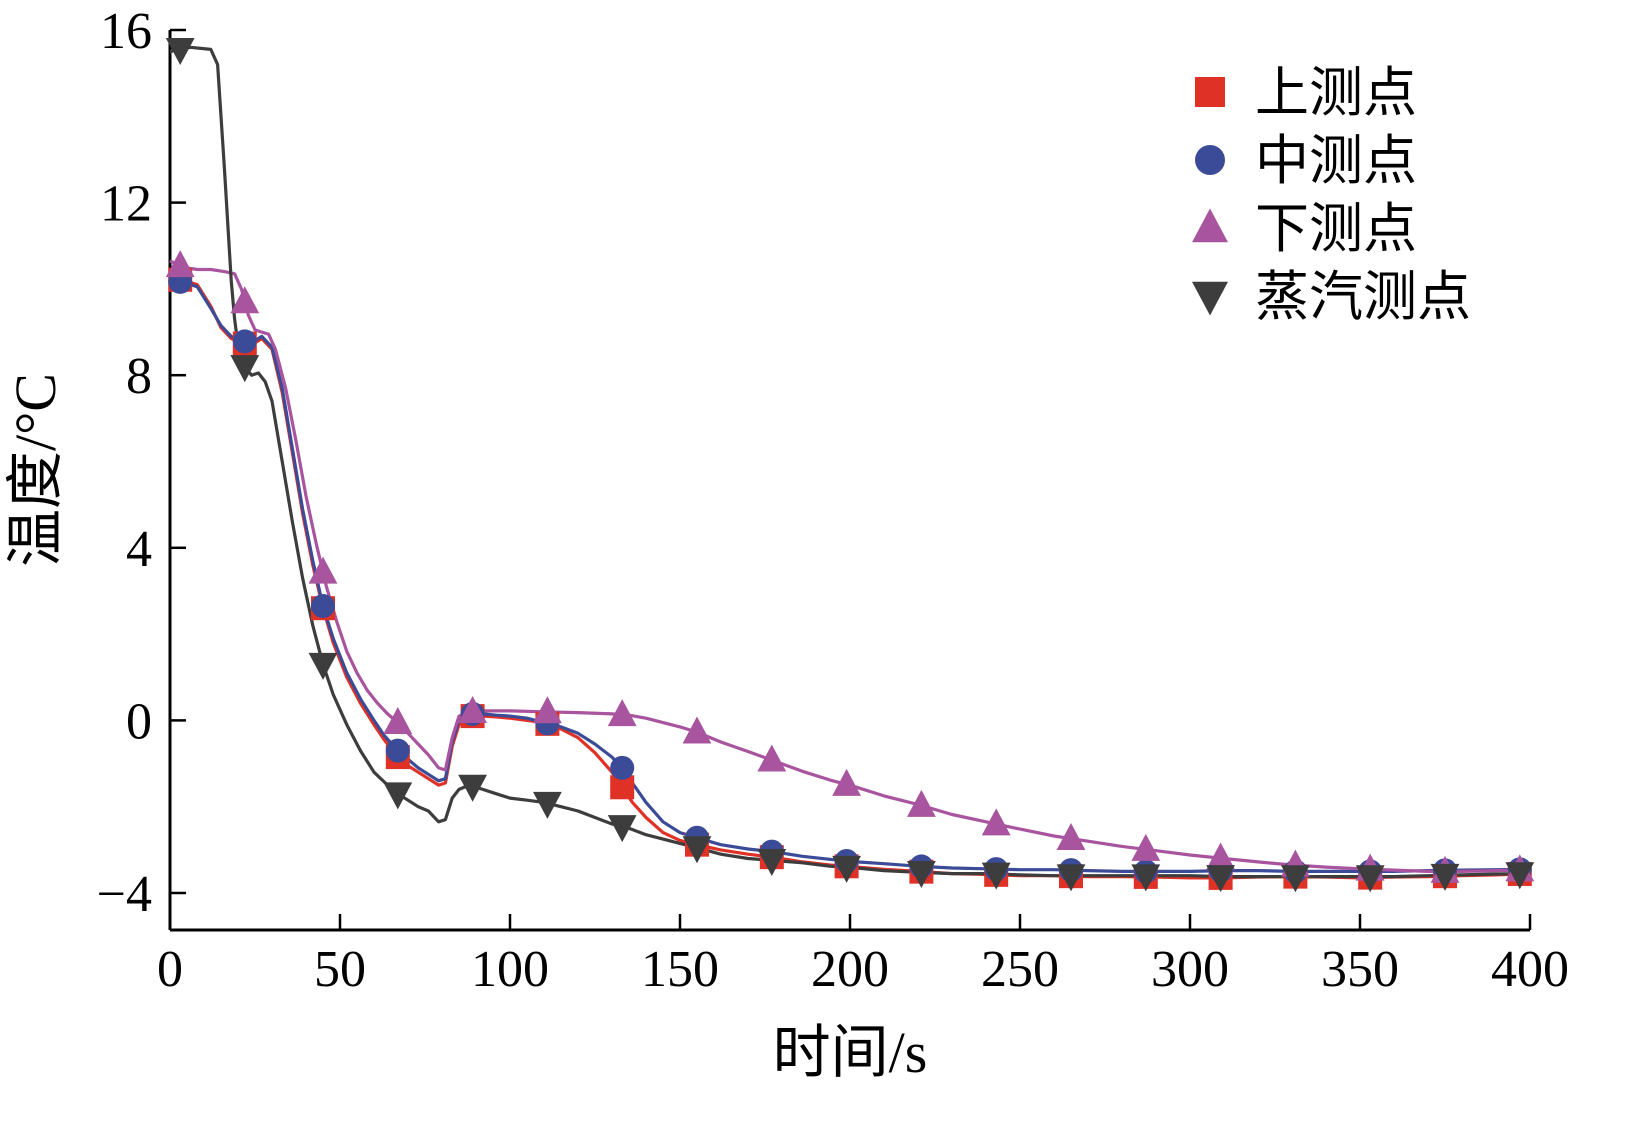 This screenshot has width=1643, height=1140. I want to click on y-tick-label: 4, so click(139, 549).